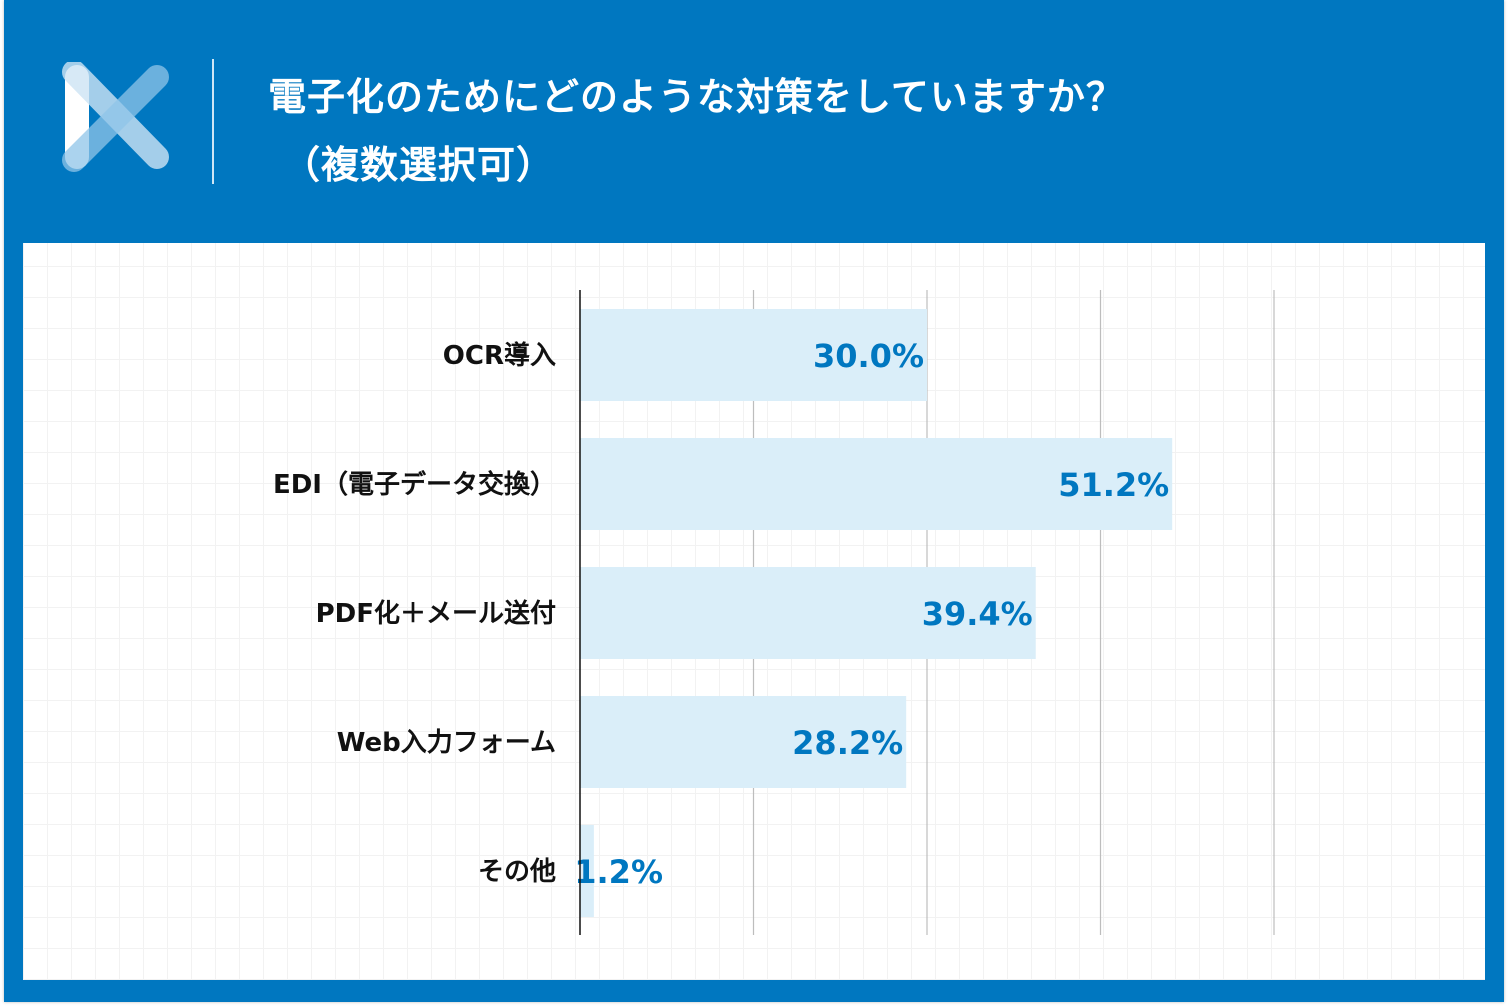 The image size is (1508, 1008). I want to click on value-label: 51.2%, so click(1113, 485).